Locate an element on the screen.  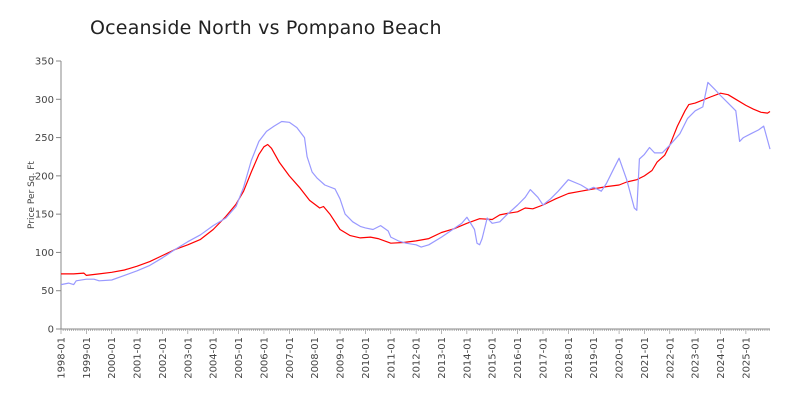
x-tick-label: 2016-01 is located at coordinates (518, 358).